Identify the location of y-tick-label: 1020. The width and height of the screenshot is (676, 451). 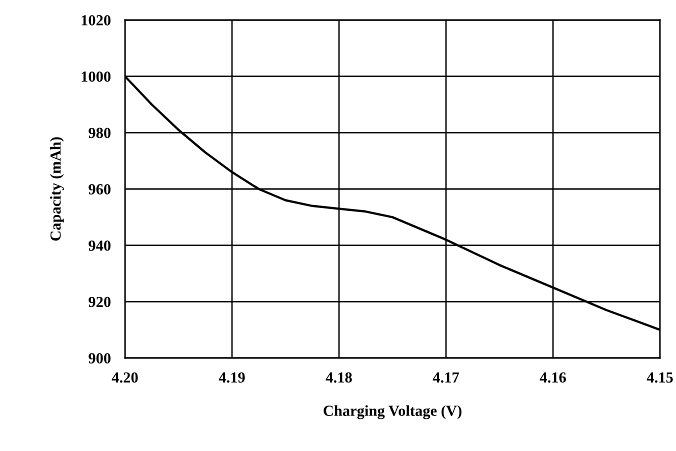
(96, 20).